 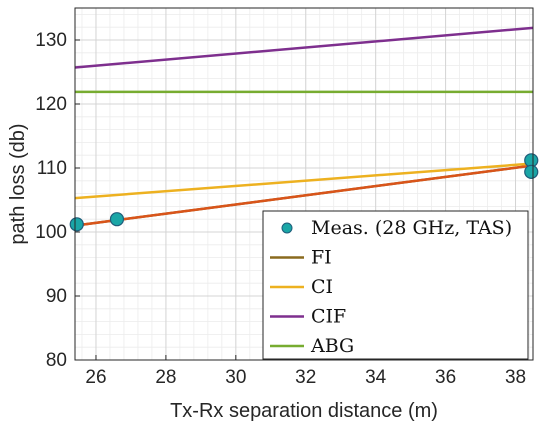 I want to click on series-line-fit, so click(x=304, y=195).